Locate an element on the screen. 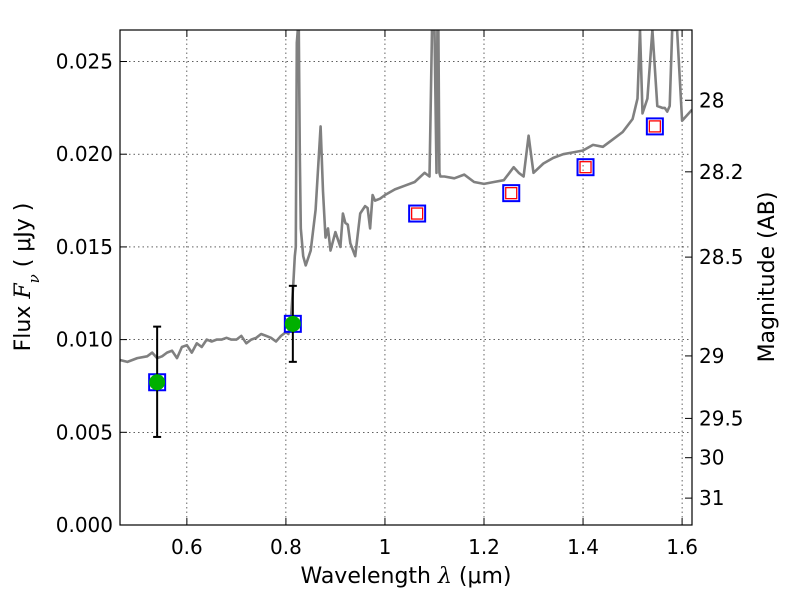 This screenshot has height=600, width=800. x-tick-label: 1 is located at coordinates (385, 547).